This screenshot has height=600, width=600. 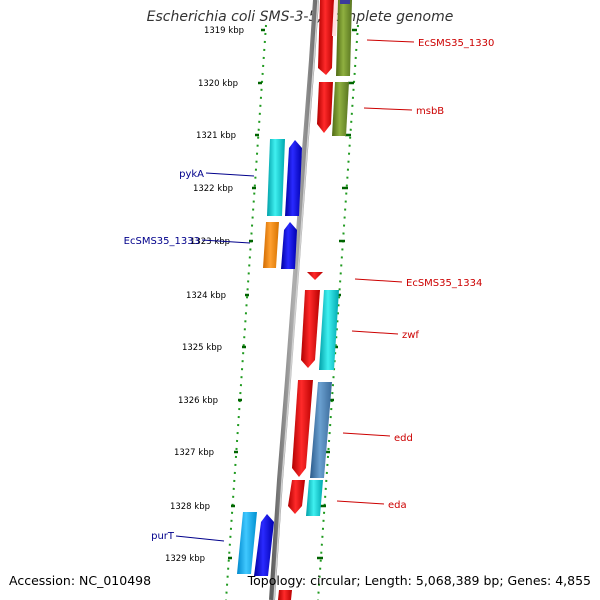 I want to click on genome-backbone-edge, so click(x=296, y=300).